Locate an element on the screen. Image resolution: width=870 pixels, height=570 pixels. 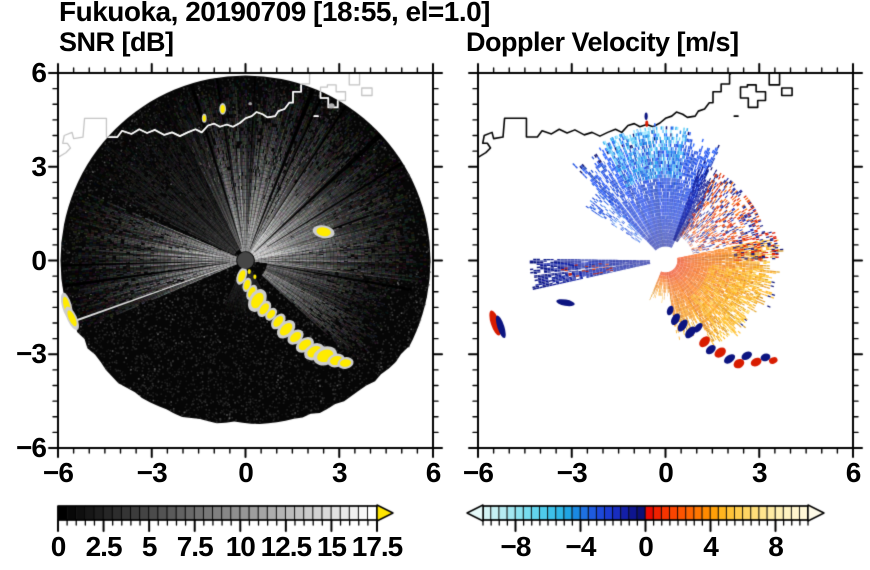
velocity-colorbar-label: −4 is located at coordinates (581, 546).